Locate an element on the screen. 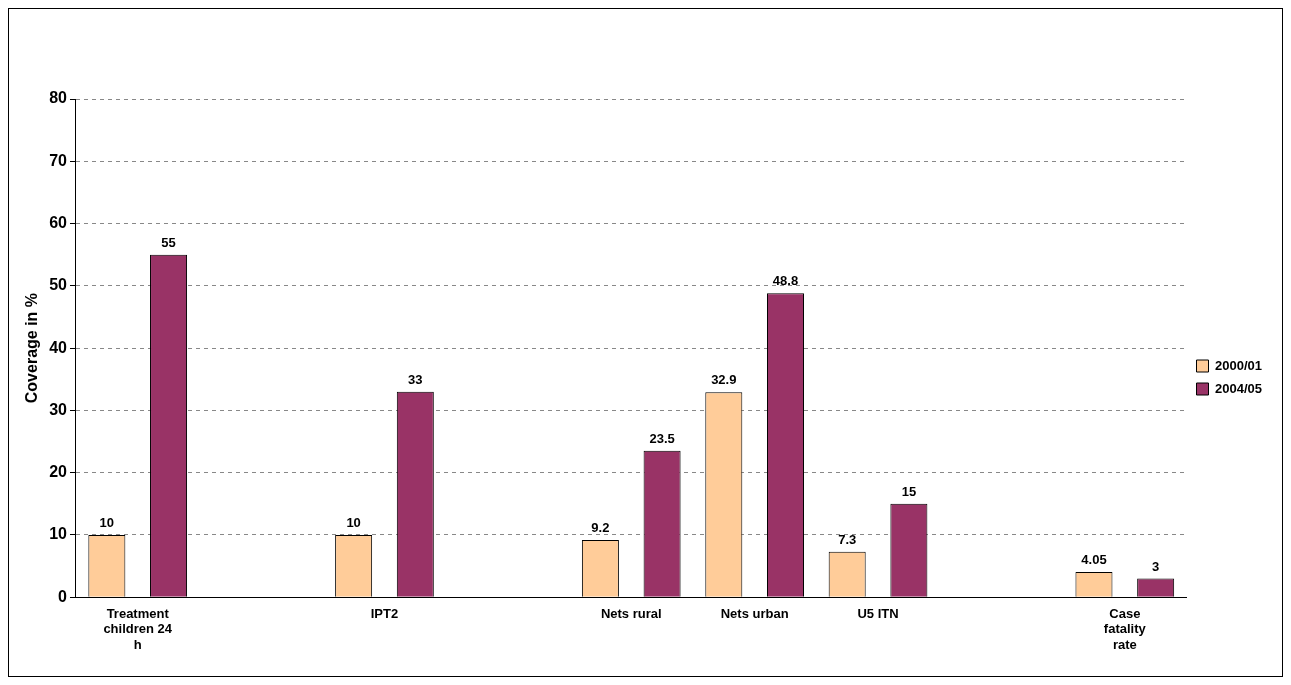 This screenshot has width=1291, height=685. y-tick-label: 0 is located at coordinates (63, 596).